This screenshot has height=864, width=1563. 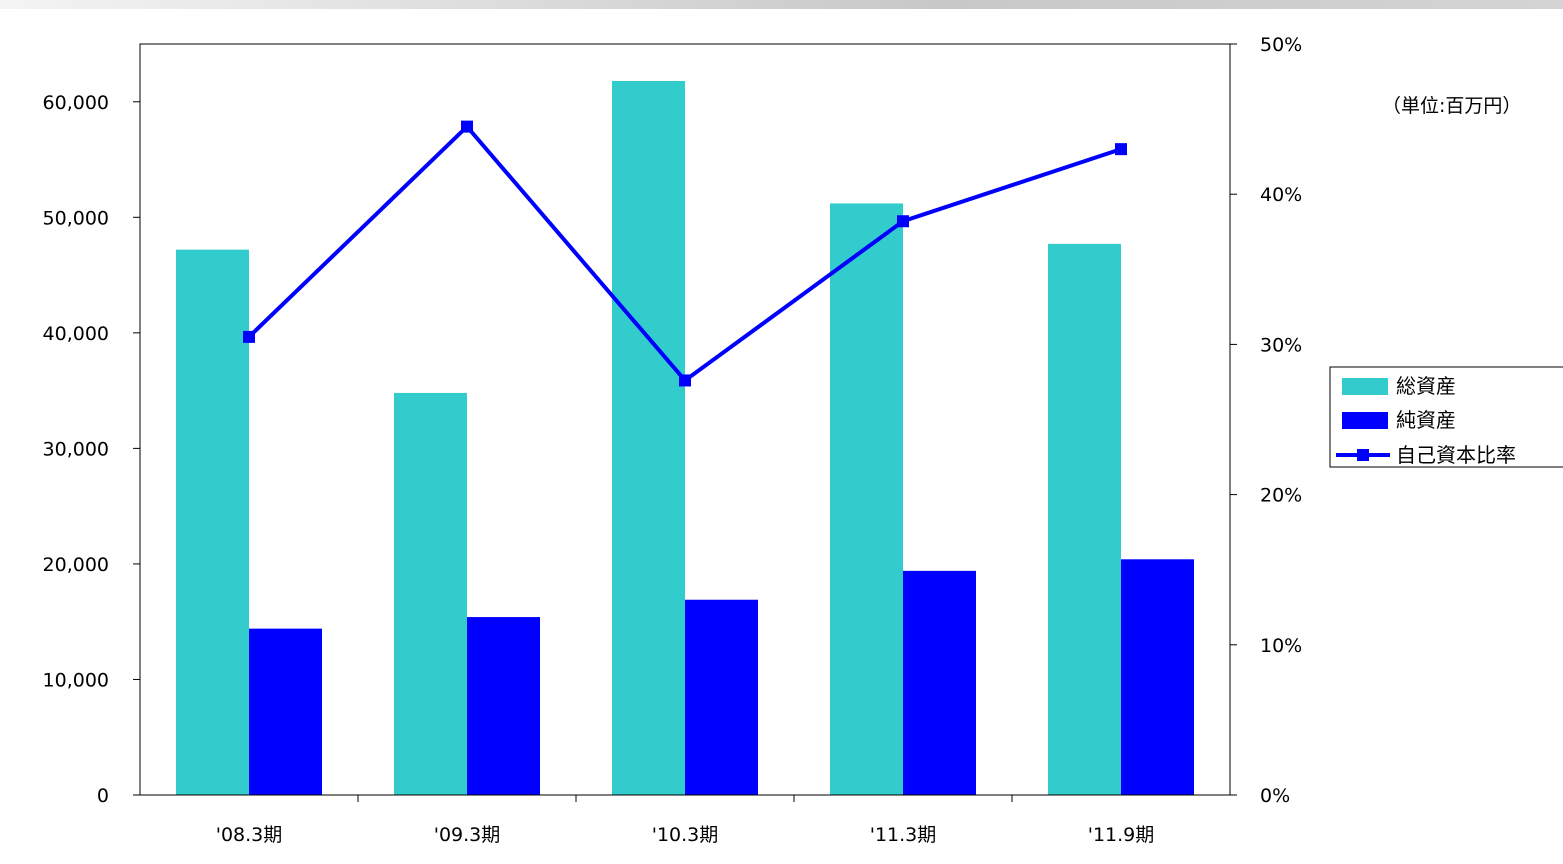 What do you see at coordinates (1281, 345) in the screenshot?
I see `y-right-tick-label-3: 30%` at bounding box center [1281, 345].